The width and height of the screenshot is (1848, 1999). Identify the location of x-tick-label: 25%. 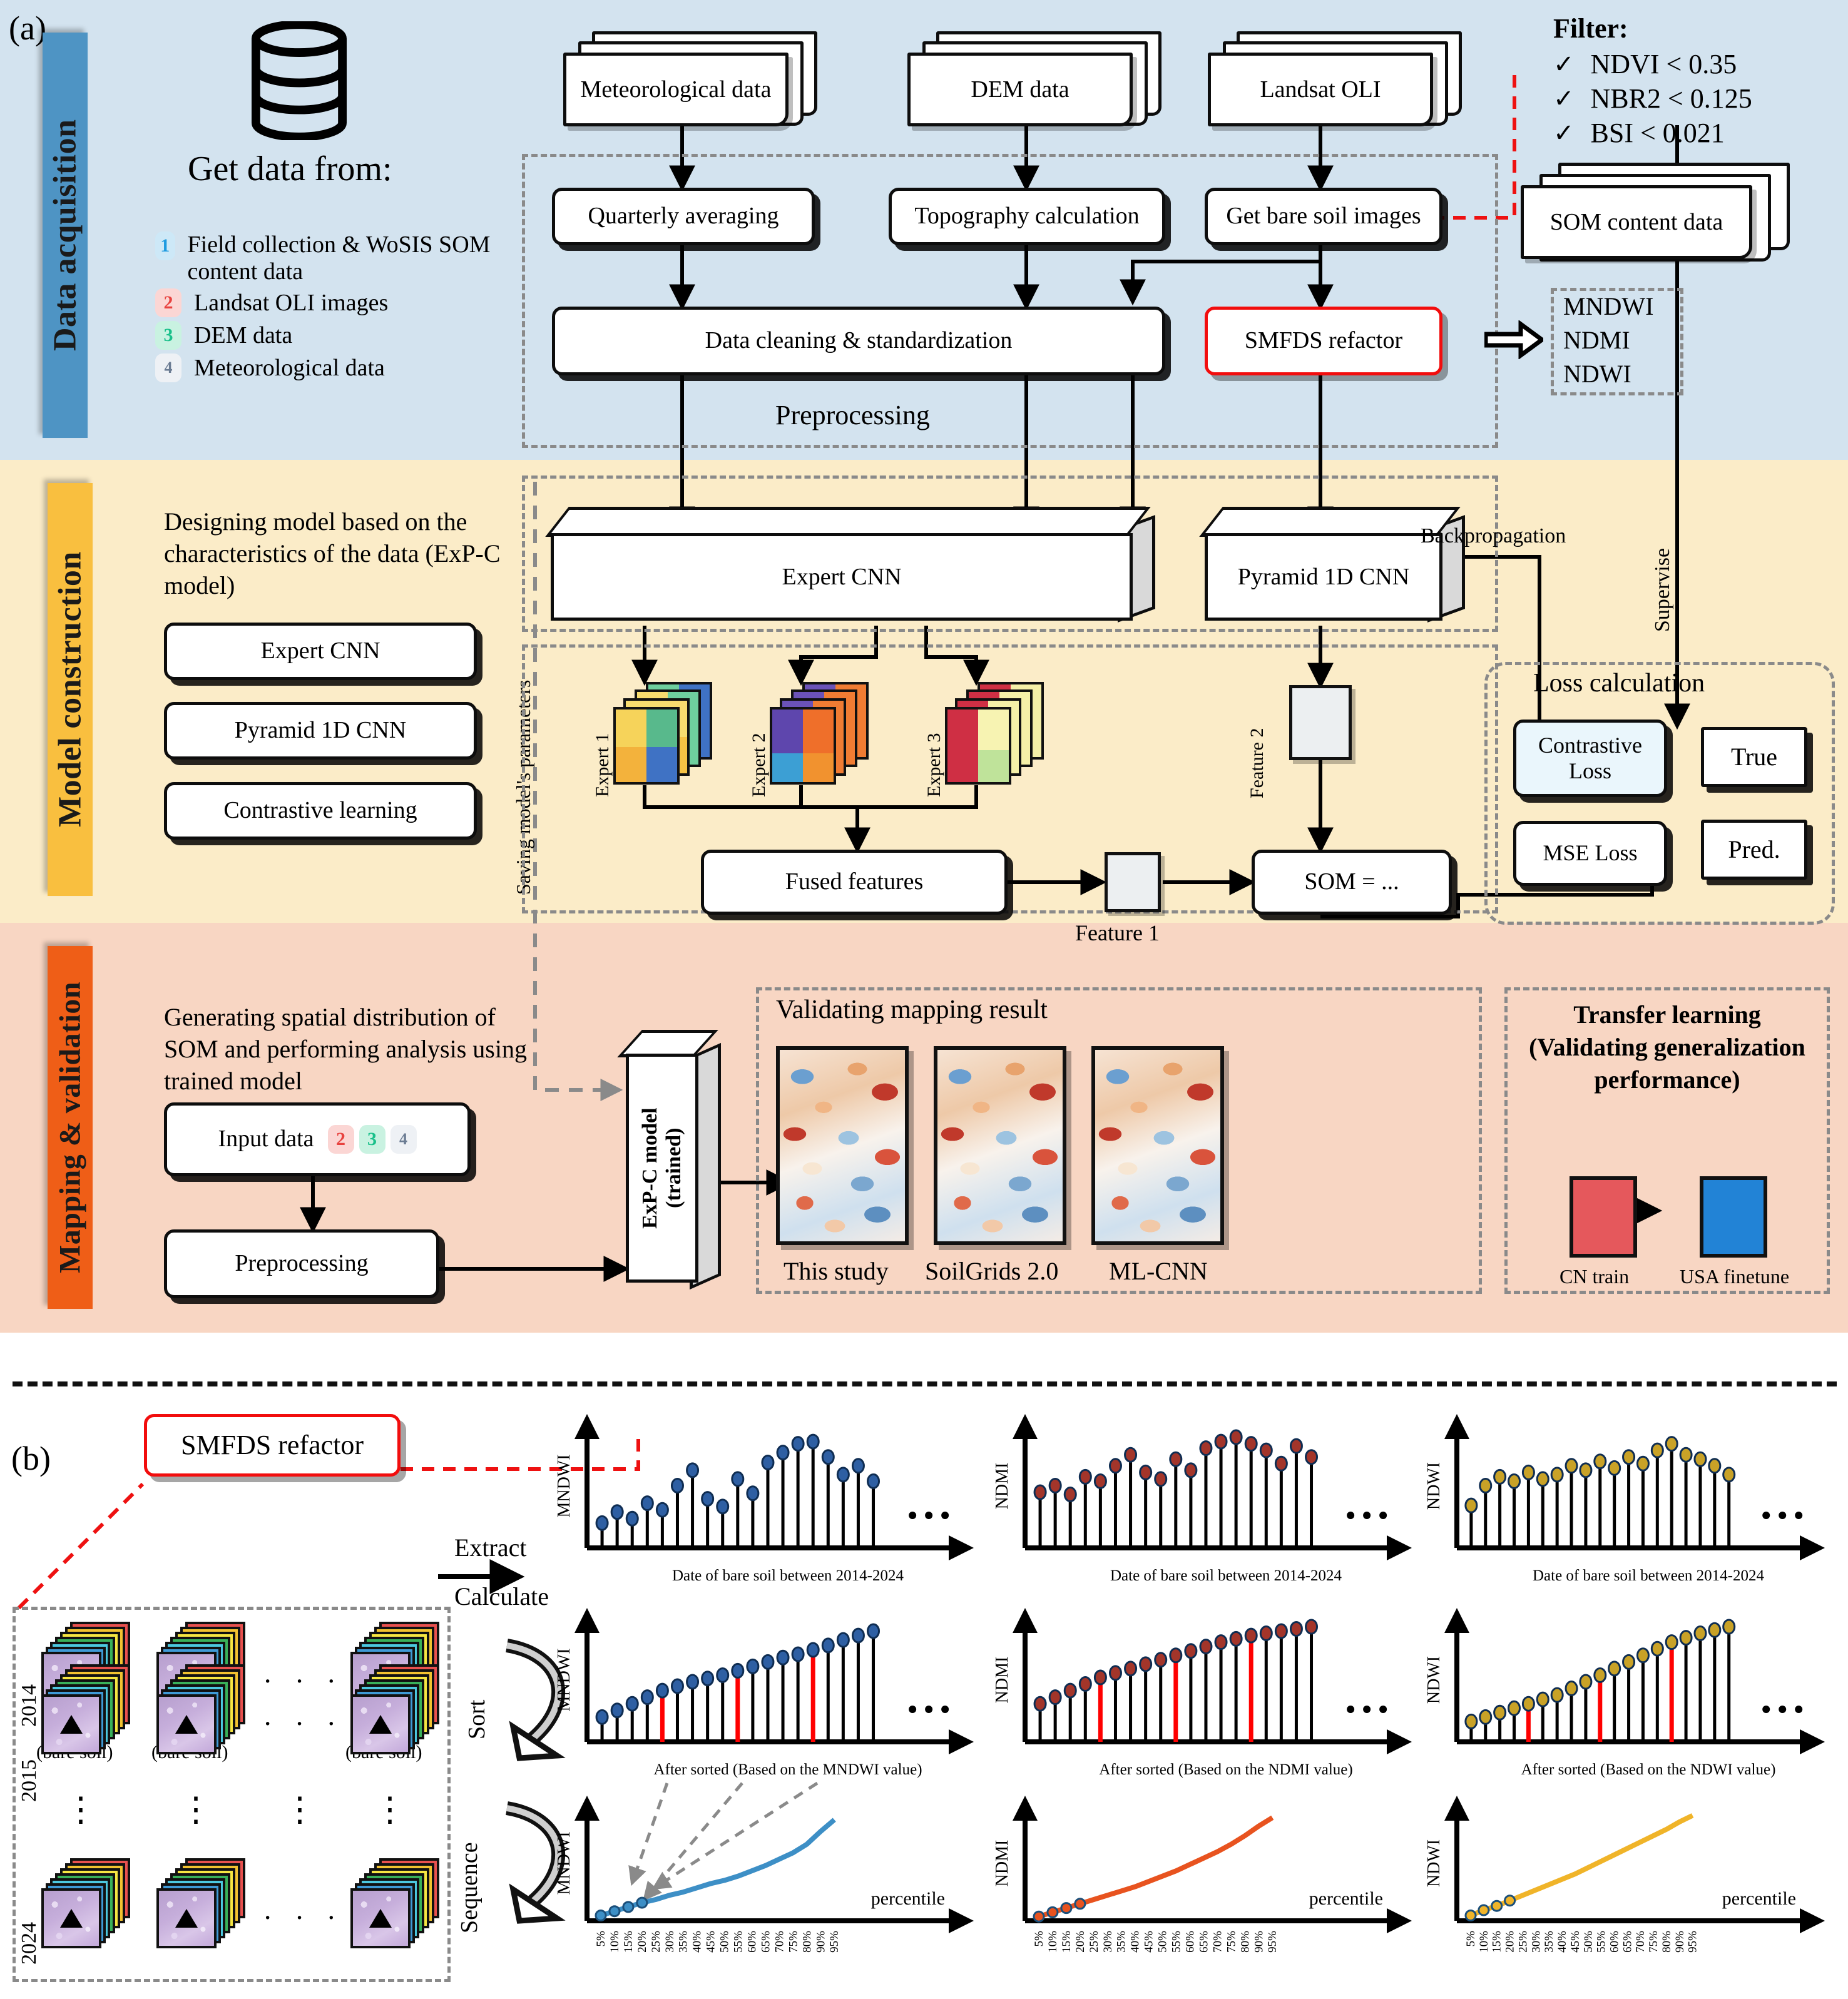
(1523, 1942).